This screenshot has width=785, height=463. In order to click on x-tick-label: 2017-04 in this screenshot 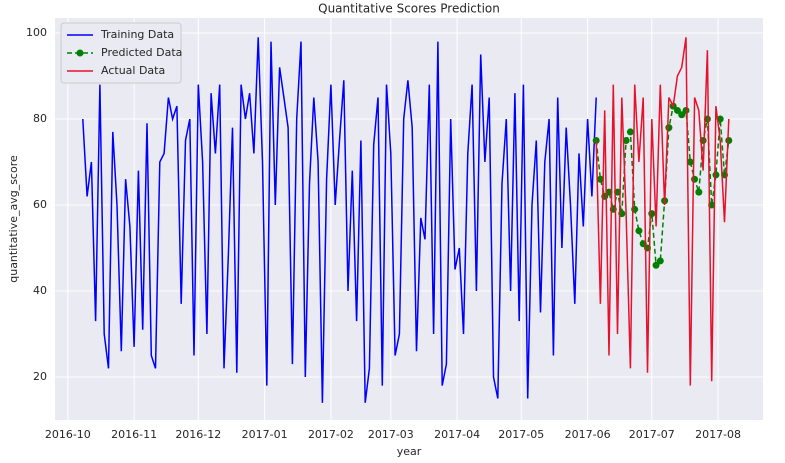, I will do `click(457, 434)`.